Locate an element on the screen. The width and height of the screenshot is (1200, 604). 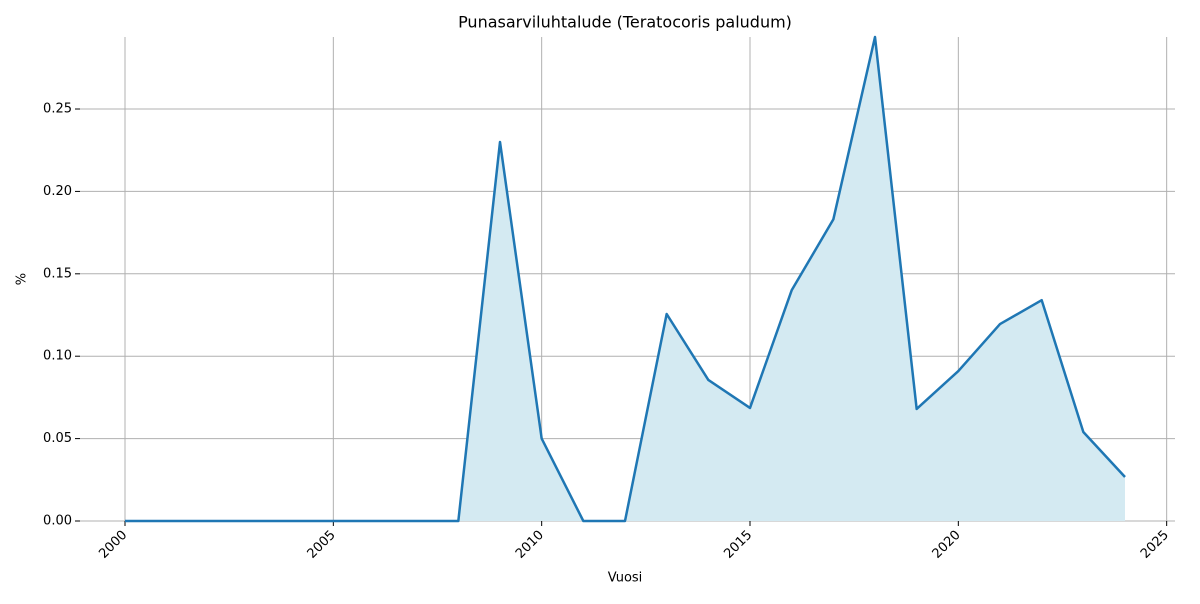
y-tick-label: 0.00 is located at coordinates (57, 521).